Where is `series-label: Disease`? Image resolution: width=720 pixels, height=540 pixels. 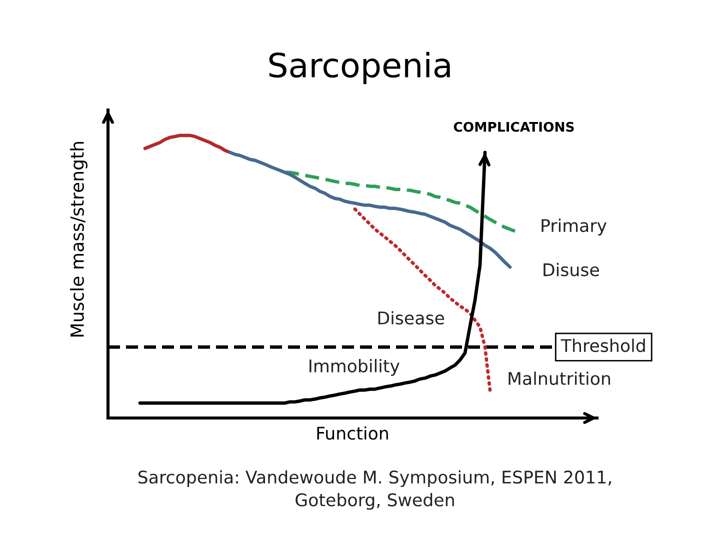 series-label: Disease is located at coordinates (411, 318).